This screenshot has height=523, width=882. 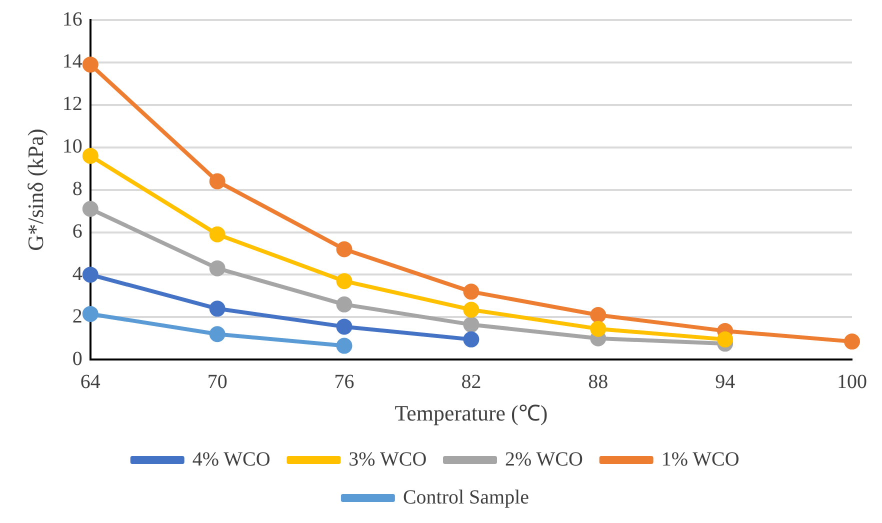 What do you see at coordinates (344, 381) in the screenshot?
I see `x-tick-label: 76` at bounding box center [344, 381].